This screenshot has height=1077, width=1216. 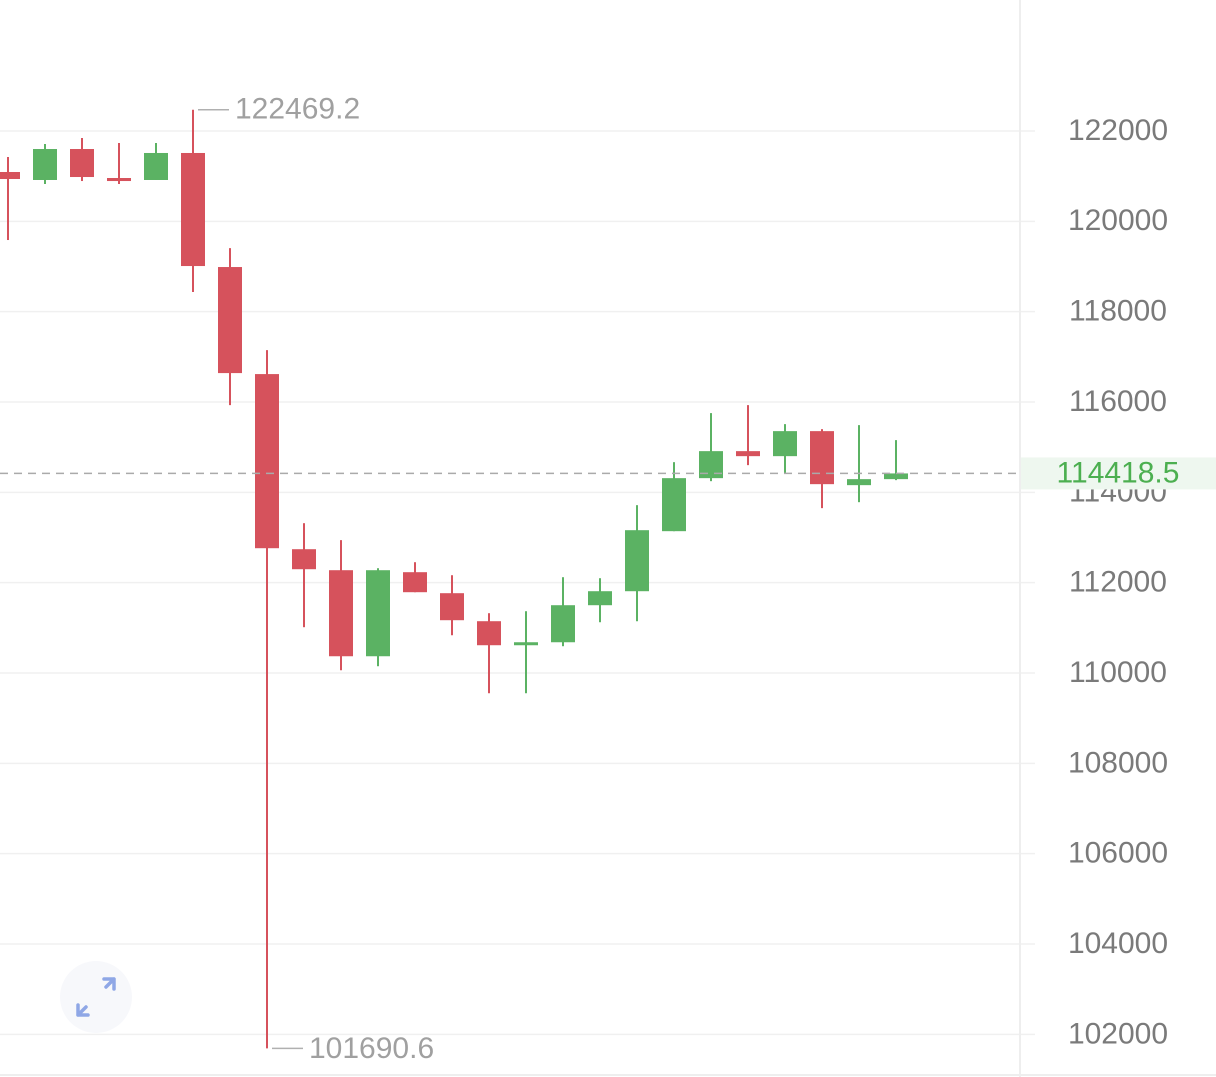 I want to click on last-price-tag-bg, so click(x=1118, y=473).